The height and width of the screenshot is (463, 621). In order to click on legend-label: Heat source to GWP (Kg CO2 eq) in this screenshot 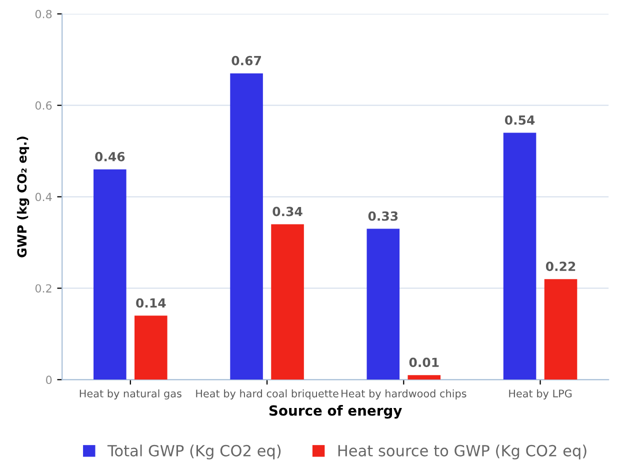, I will do `click(462, 452)`.